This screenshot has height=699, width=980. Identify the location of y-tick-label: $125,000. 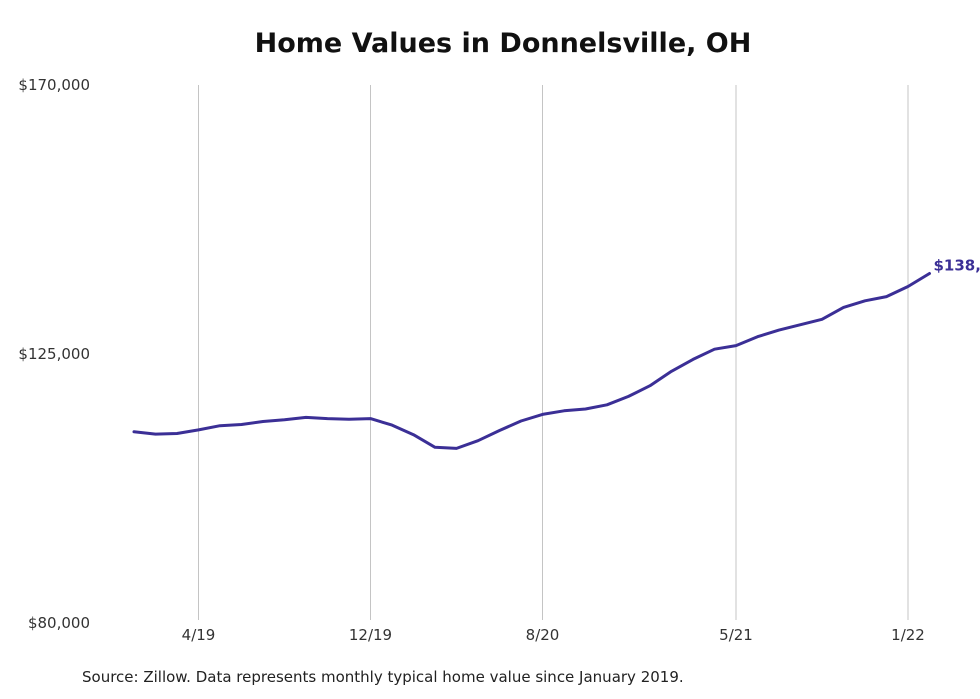
(54, 354).